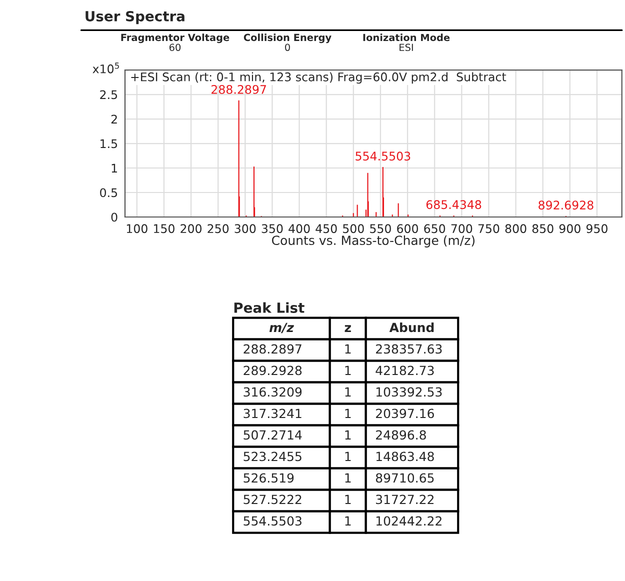 This screenshot has height=581, width=625. What do you see at coordinates (135, 17) in the screenshot?
I see `chart-title: User Spectra` at bounding box center [135, 17].